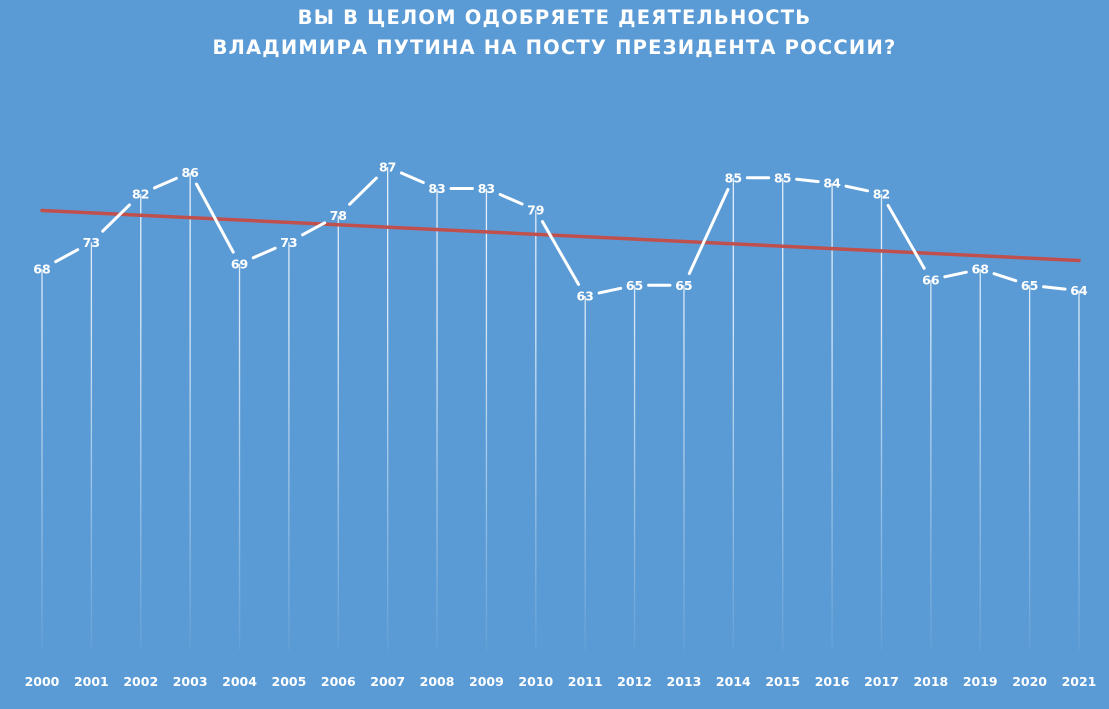 The height and width of the screenshot is (709, 1109). What do you see at coordinates (239, 263) in the screenshot?
I see `data-label: 69` at bounding box center [239, 263].